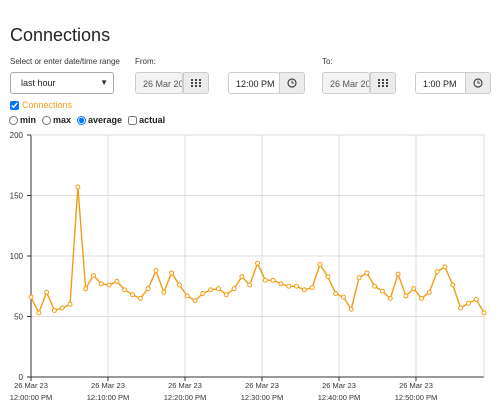 The width and height of the screenshot is (500, 405). I want to click on aggregation-option-actual: actual, so click(146, 120).